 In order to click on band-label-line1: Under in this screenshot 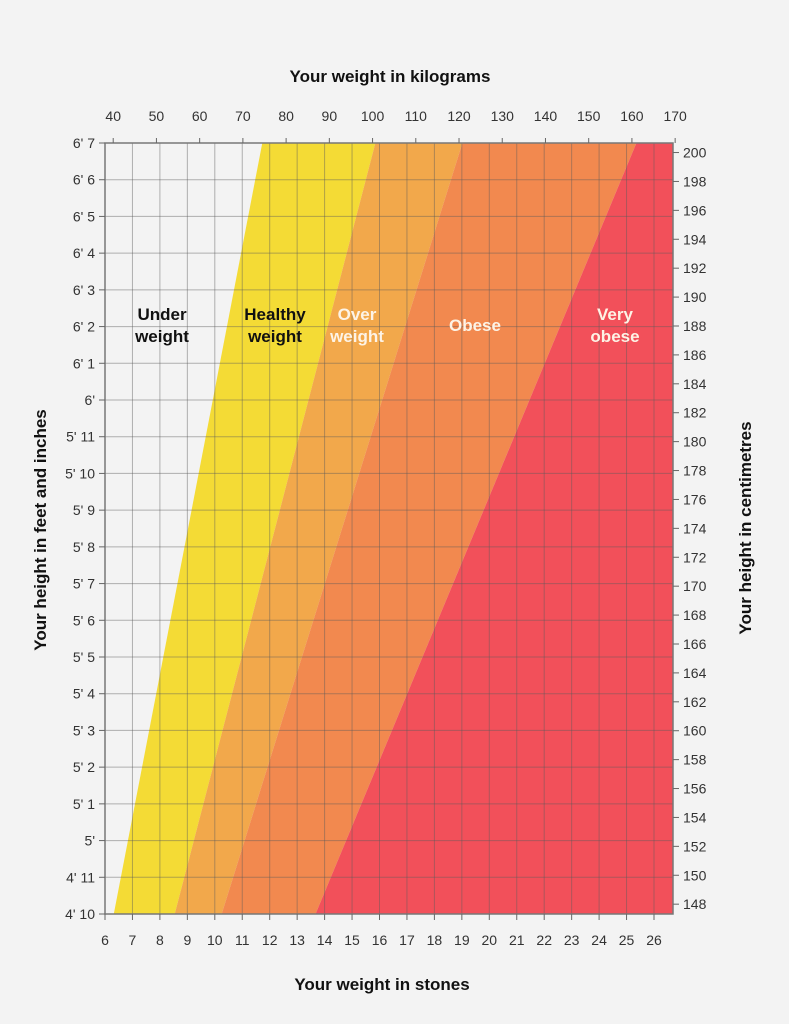, I will do `click(162, 314)`.